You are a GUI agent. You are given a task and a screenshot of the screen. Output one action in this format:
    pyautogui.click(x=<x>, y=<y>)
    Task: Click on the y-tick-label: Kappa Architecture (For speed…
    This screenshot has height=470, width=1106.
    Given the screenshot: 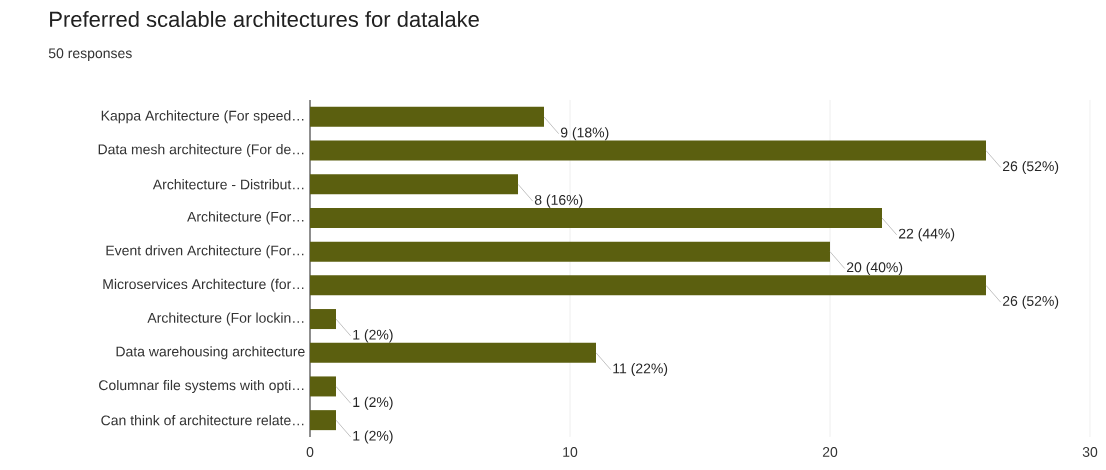 What is the action you would take?
    pyautogui.click(x=202, y=117)
    